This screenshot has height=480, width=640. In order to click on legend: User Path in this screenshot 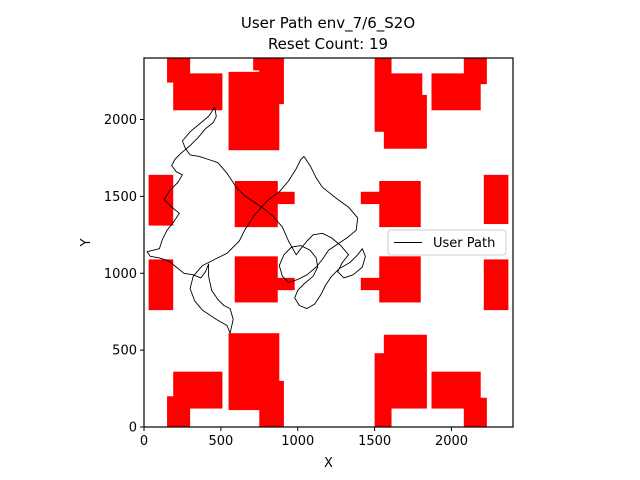, I will do `click(447, 242)`.